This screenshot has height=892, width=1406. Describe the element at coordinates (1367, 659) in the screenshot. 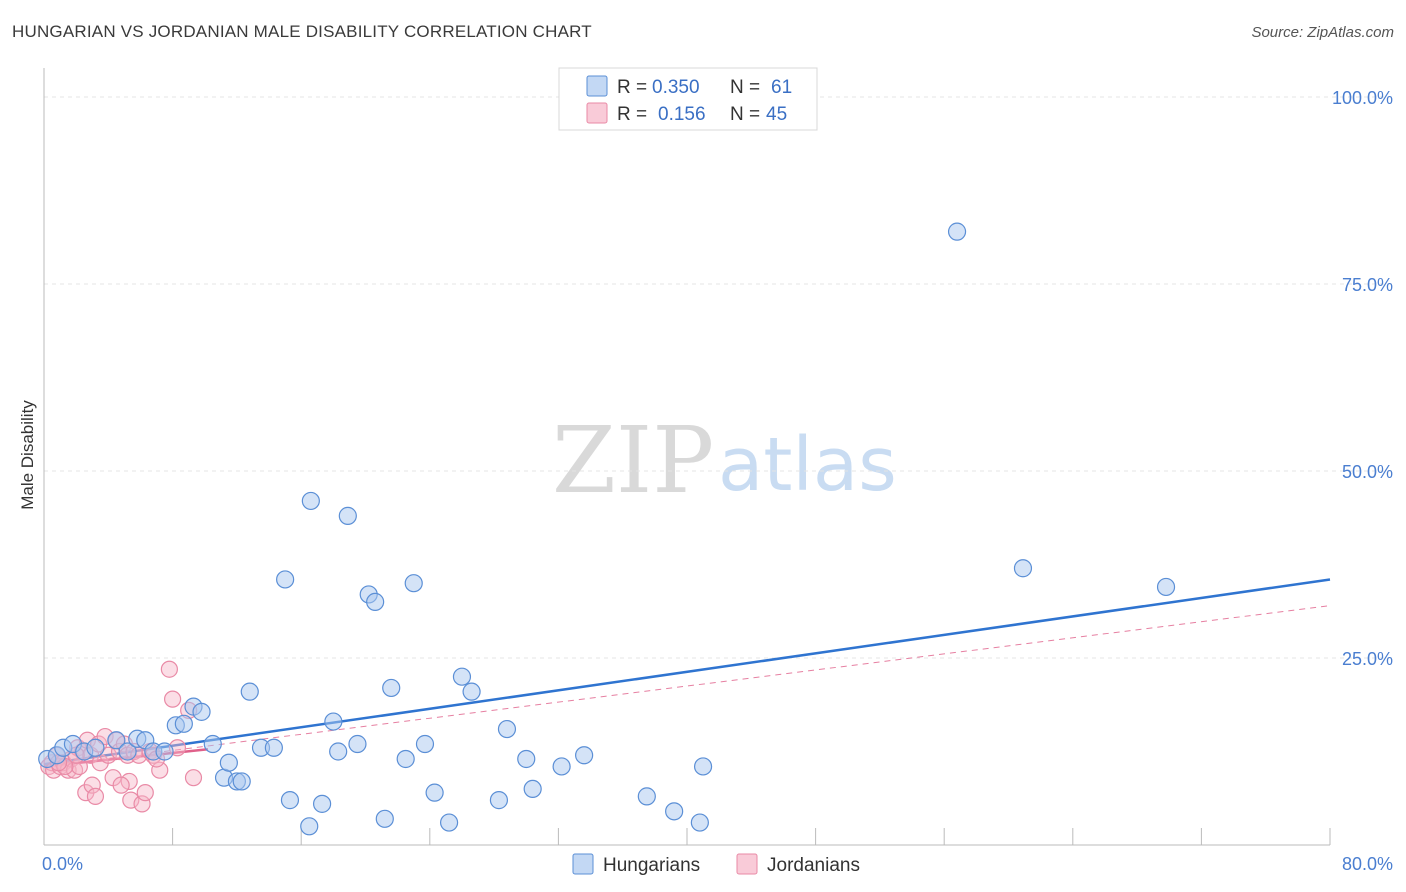

I see `y-tick-label-3: 25.0%` at that location.